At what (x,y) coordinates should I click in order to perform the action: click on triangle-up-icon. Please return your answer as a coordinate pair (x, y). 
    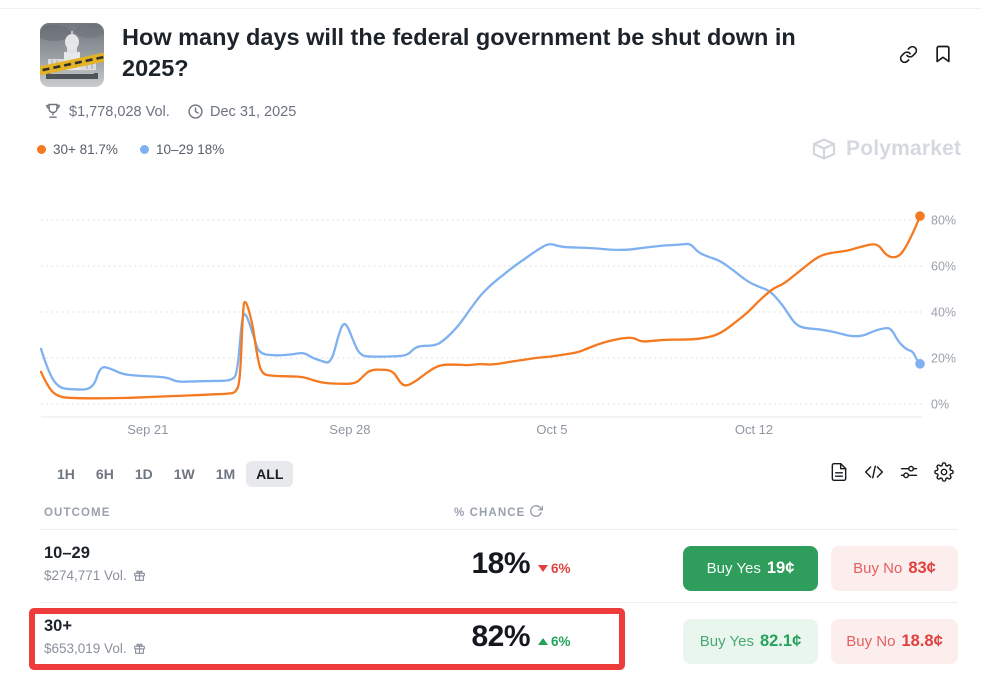
    Looking at the image, I should click on (543, 641).